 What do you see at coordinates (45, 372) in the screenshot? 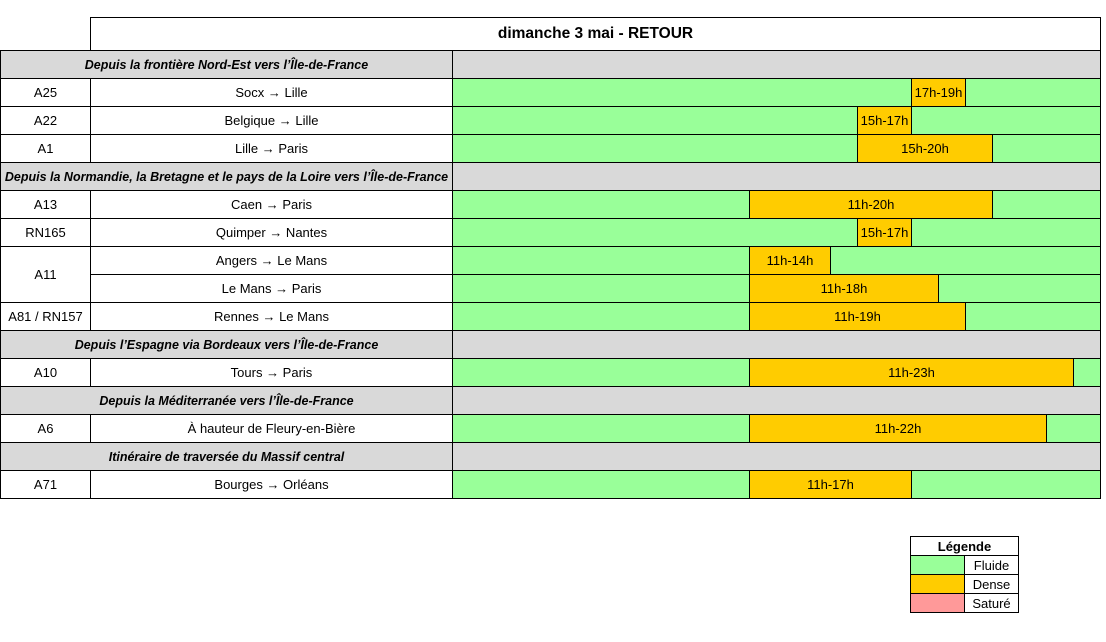
I see `road-code: A10` at bounding box center [45, 372].